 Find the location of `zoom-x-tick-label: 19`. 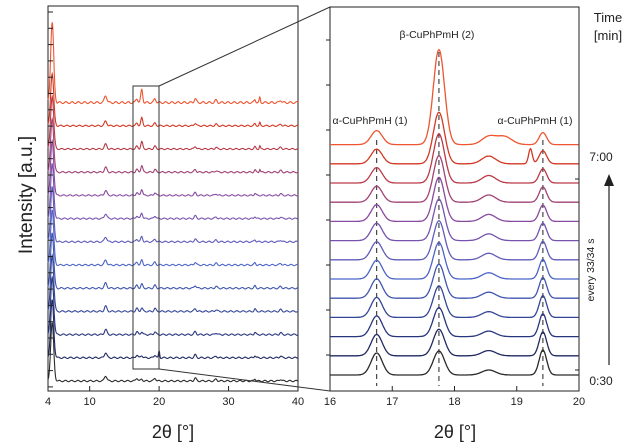

zoom-x-tick-label: 19 is located at coordinates (517, 402).